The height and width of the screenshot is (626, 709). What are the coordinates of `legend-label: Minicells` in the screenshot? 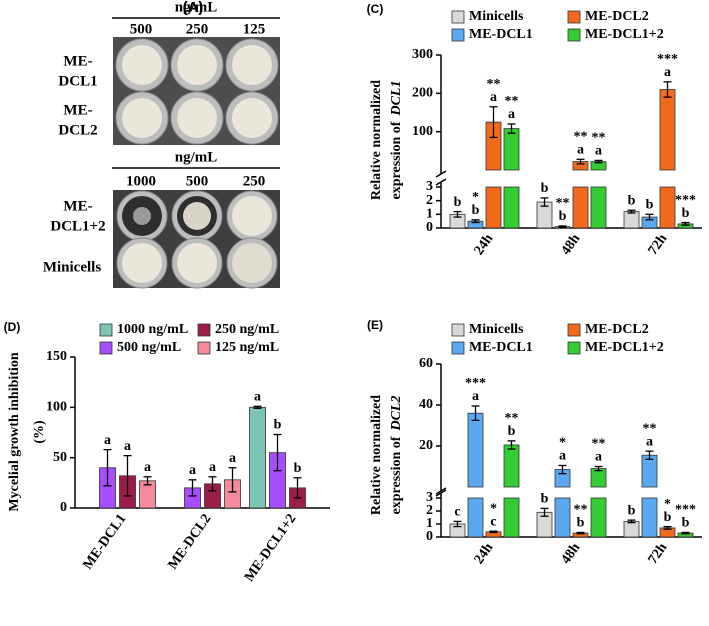 It's located at (496, 329).